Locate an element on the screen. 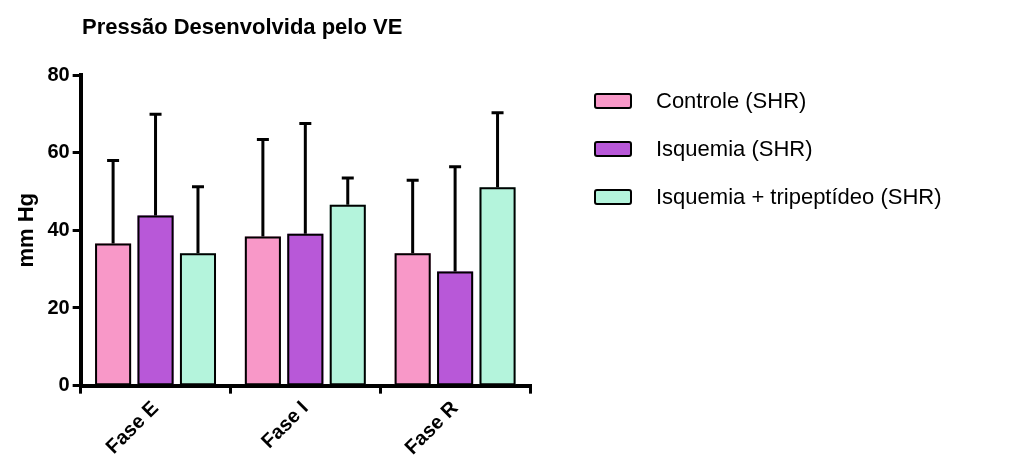  legend-label: Isquemia + tripeptídeo (SHR) is located at coordinates (799, 197).